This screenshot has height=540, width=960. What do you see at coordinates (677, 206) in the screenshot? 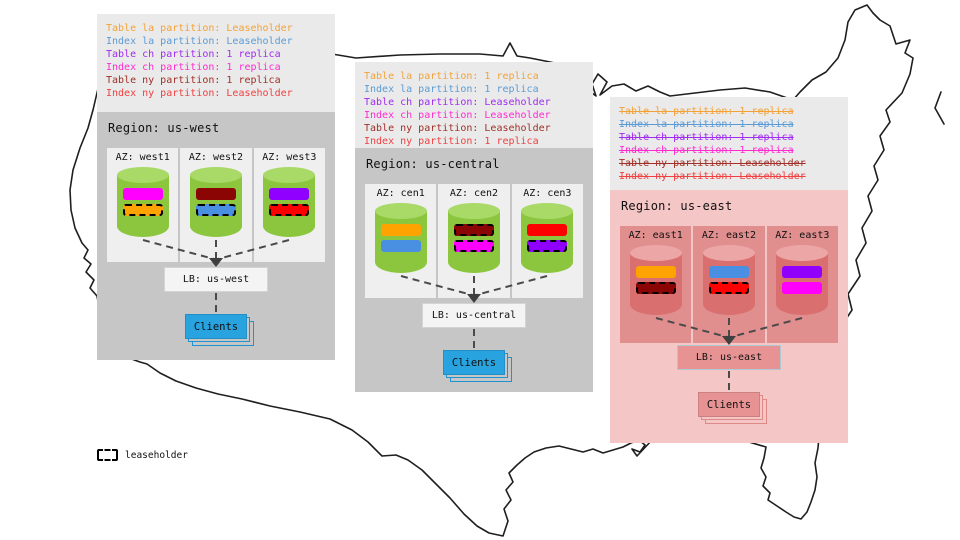
I see `region-title: Region: us-east` at bounding box center [677, 206].